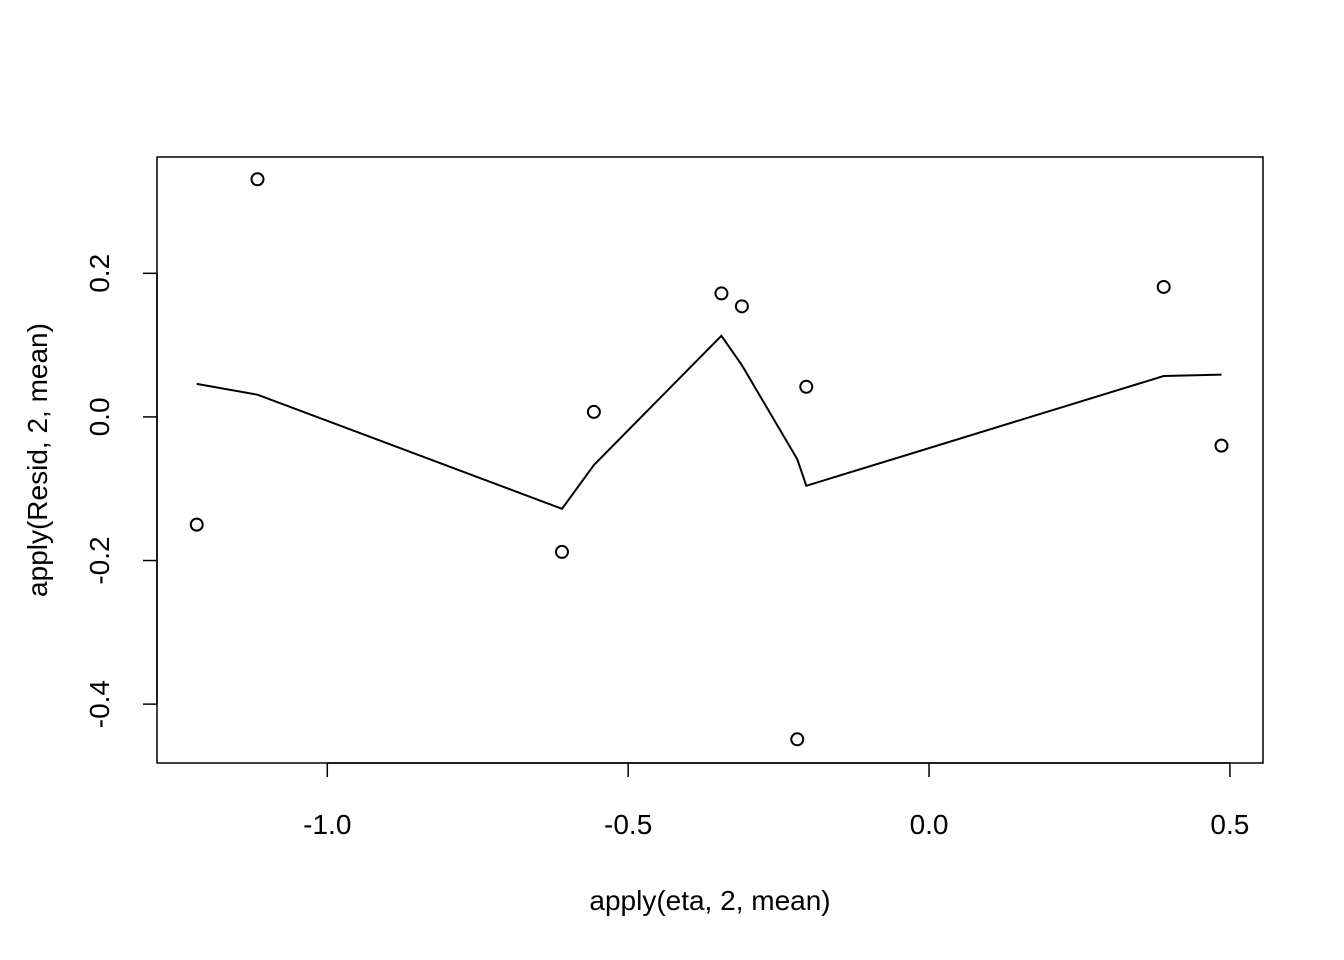  I want to click on y-tick-label: 0.2, so click(99, 273).